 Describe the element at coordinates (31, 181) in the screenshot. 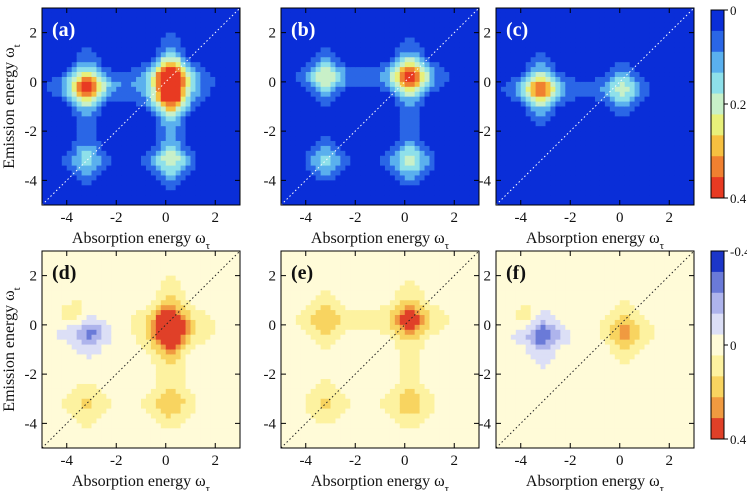

I see `y-tick-label: -4` at that location.